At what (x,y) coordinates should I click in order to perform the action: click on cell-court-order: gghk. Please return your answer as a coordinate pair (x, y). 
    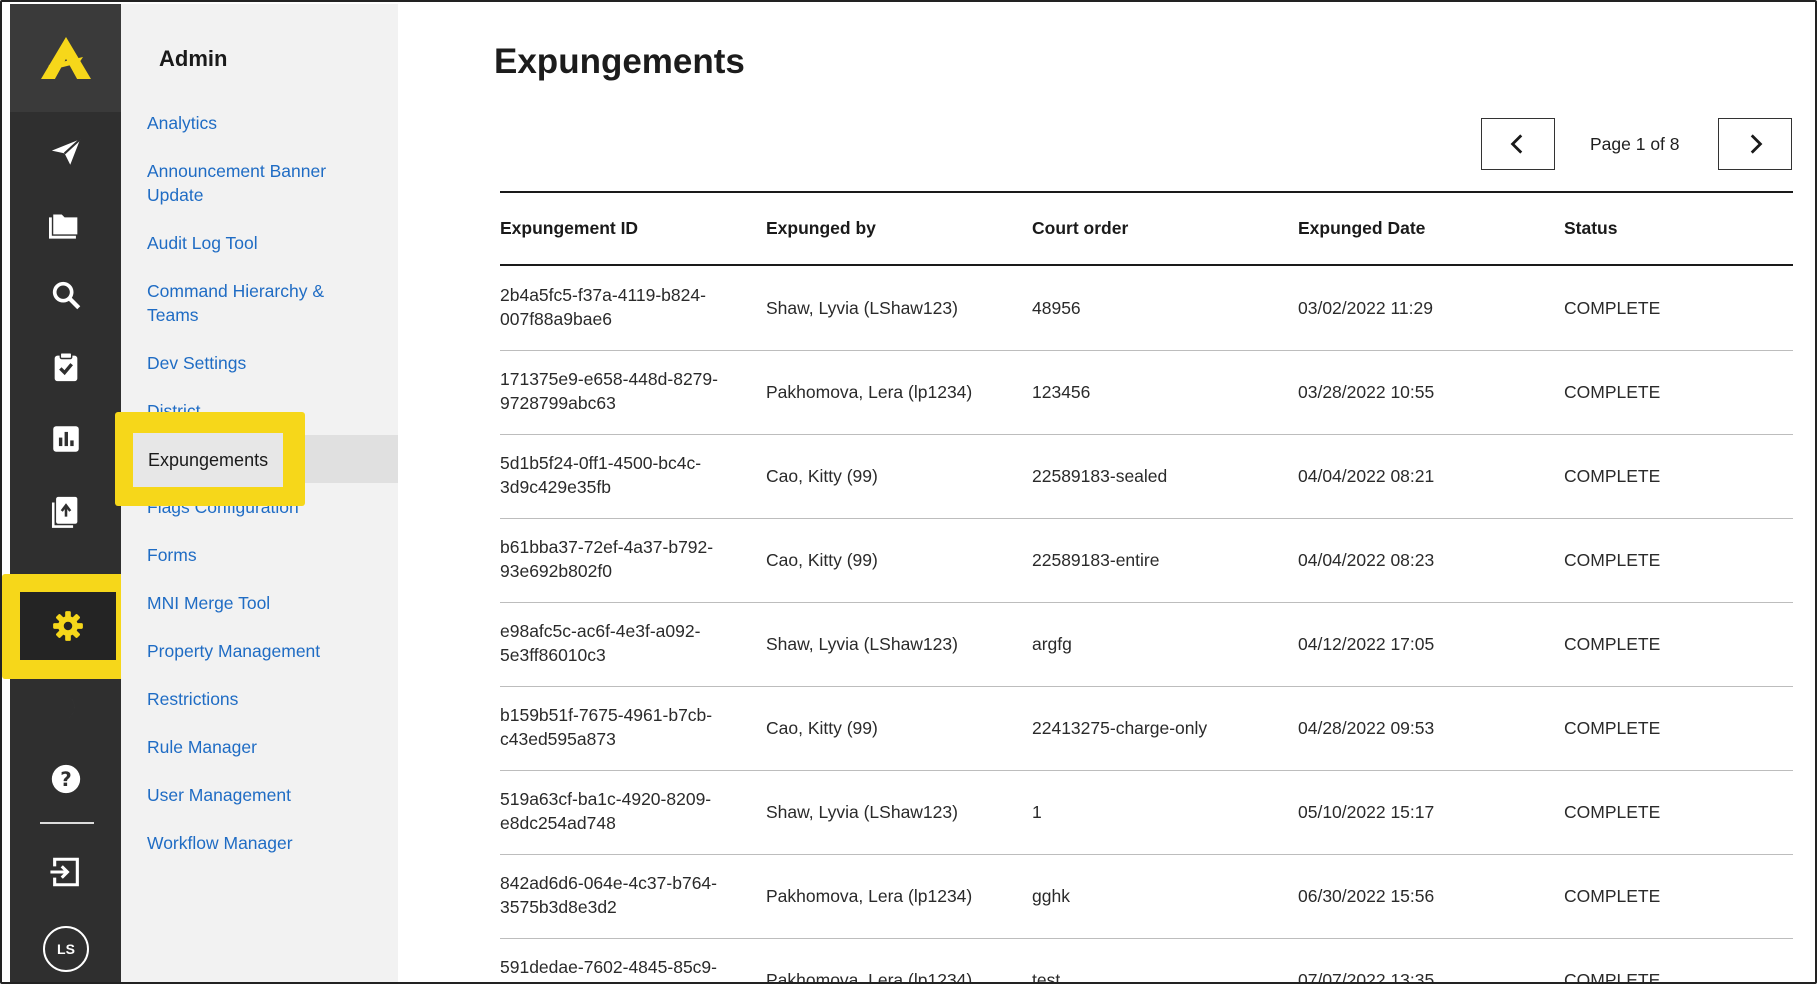
    Looking at the image, I should click on (1051, 896).